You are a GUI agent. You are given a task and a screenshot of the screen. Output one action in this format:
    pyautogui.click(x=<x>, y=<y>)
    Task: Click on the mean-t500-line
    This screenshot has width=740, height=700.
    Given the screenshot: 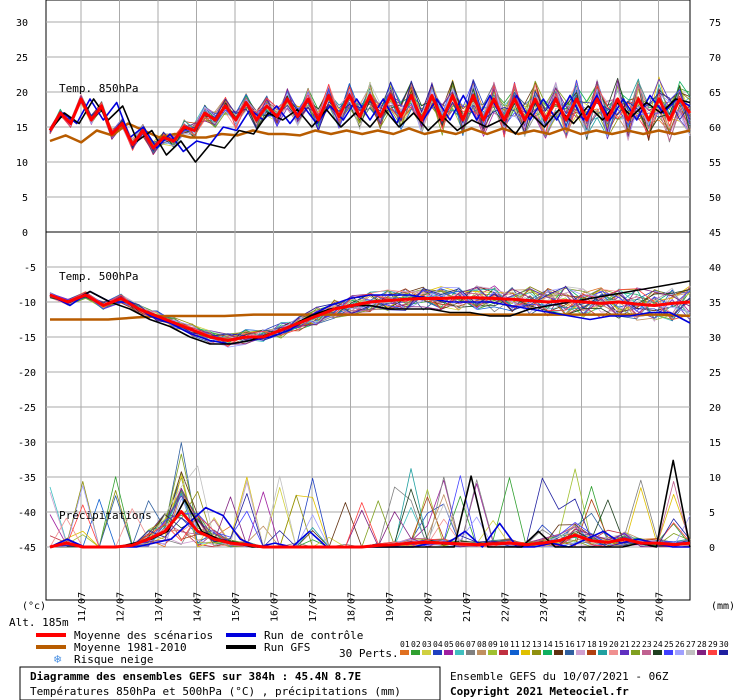 What is the action you would take?
    pyautogui.click(x=370, y=317)
    